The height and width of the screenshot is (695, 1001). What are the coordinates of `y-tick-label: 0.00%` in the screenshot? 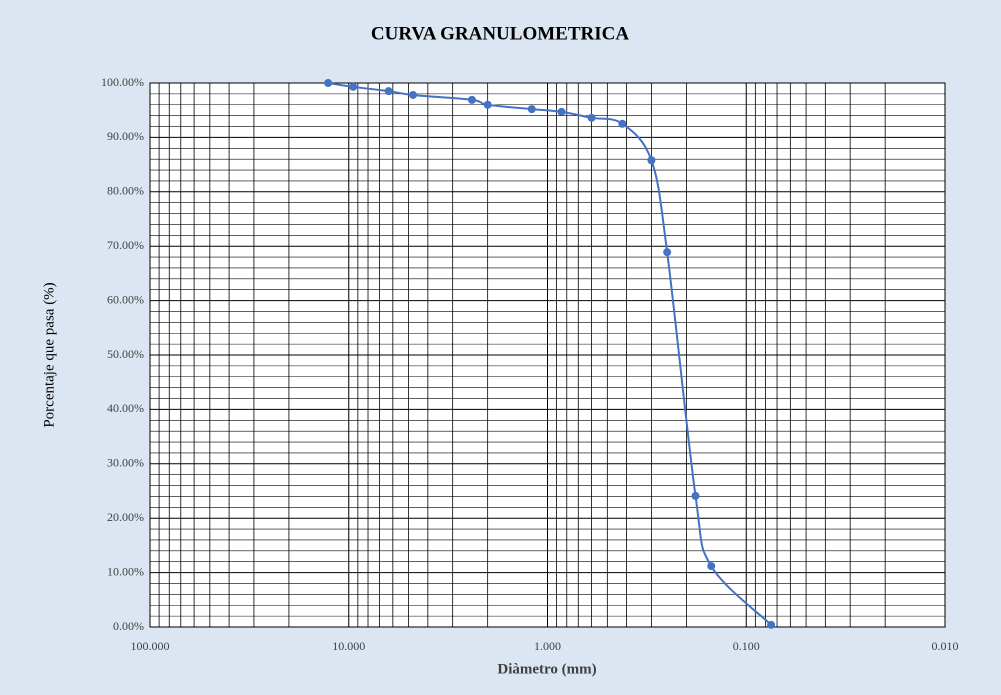 It's located at (128, 626).